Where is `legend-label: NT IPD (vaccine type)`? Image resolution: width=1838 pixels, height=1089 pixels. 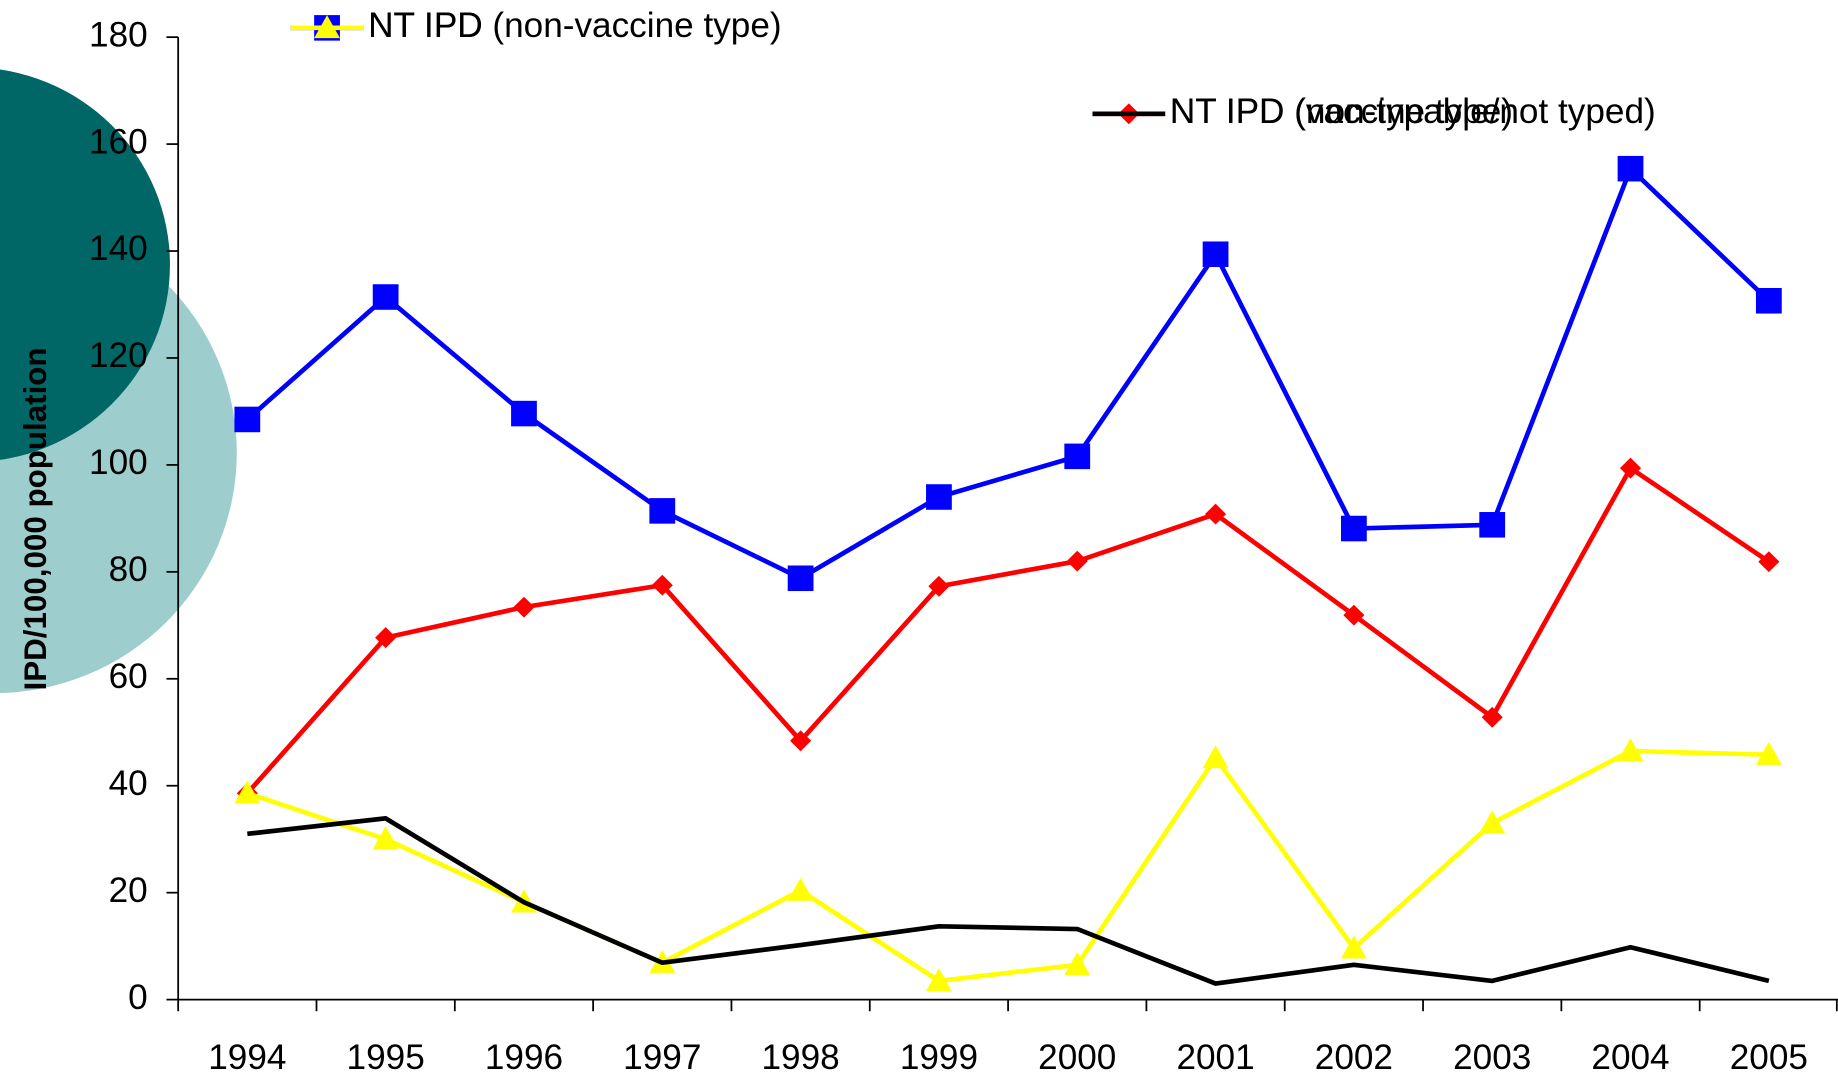 legend-label: NT IPD (vaccine type) is located at coordinates (1341, 111).